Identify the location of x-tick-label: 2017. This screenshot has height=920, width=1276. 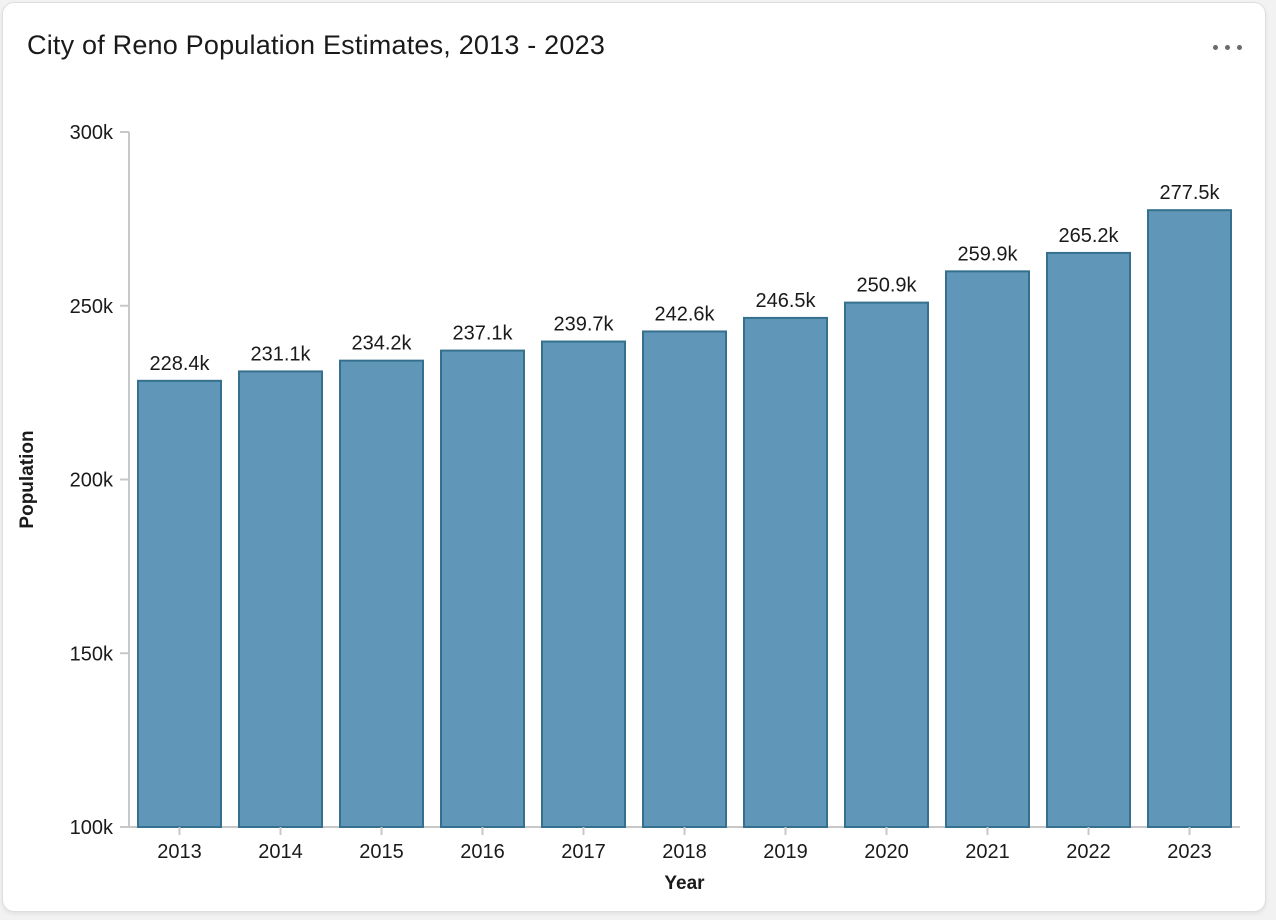
(583, 852).